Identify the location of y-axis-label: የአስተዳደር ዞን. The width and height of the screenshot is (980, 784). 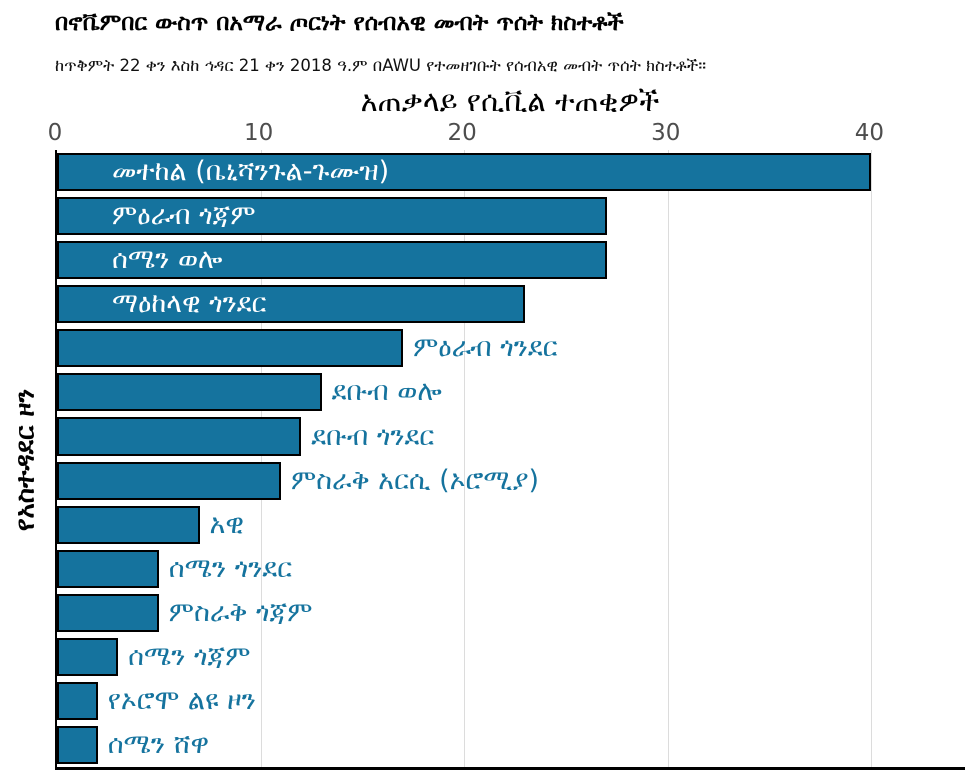
(25, 460).